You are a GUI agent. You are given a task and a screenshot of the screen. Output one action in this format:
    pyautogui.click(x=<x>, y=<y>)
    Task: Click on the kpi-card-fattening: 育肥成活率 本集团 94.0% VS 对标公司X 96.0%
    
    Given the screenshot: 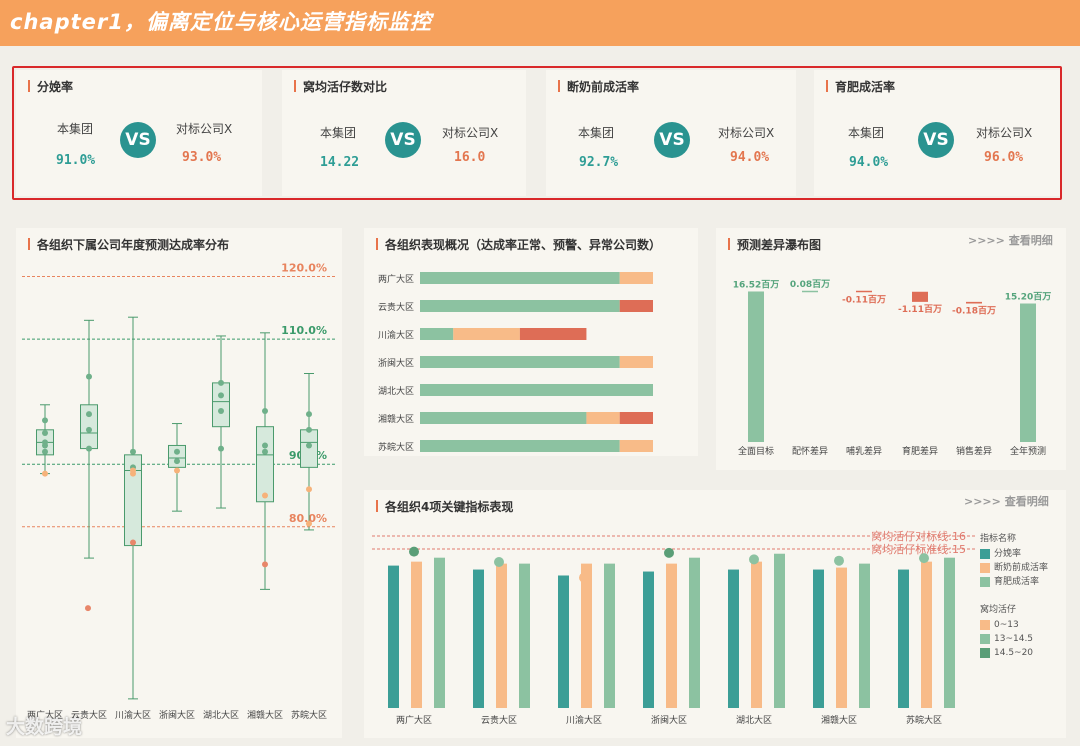 What is the action you would take?
    pyautogui.click(x=937, y=133)
    